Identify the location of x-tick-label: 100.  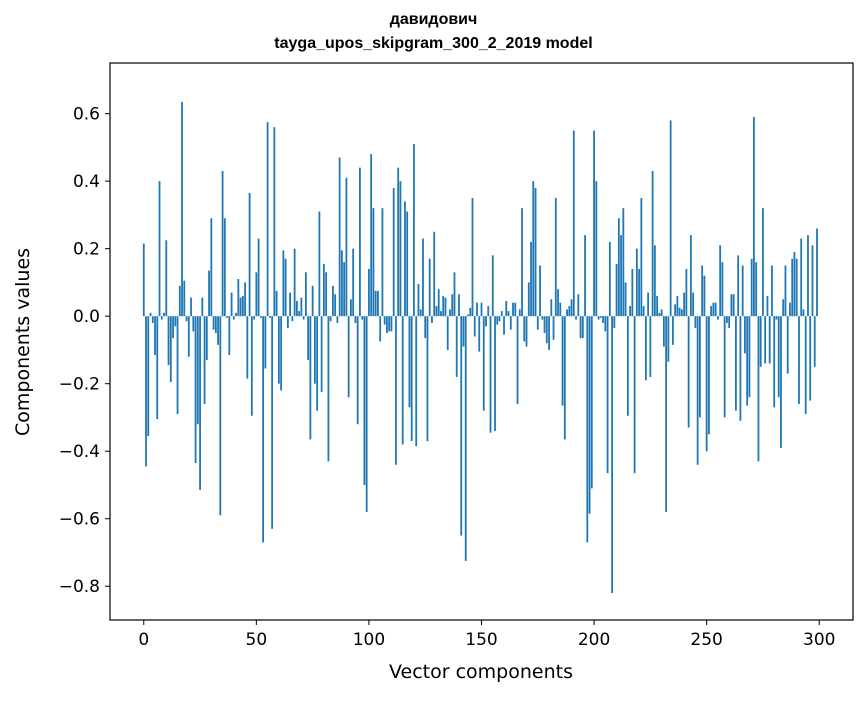
(369, 640).